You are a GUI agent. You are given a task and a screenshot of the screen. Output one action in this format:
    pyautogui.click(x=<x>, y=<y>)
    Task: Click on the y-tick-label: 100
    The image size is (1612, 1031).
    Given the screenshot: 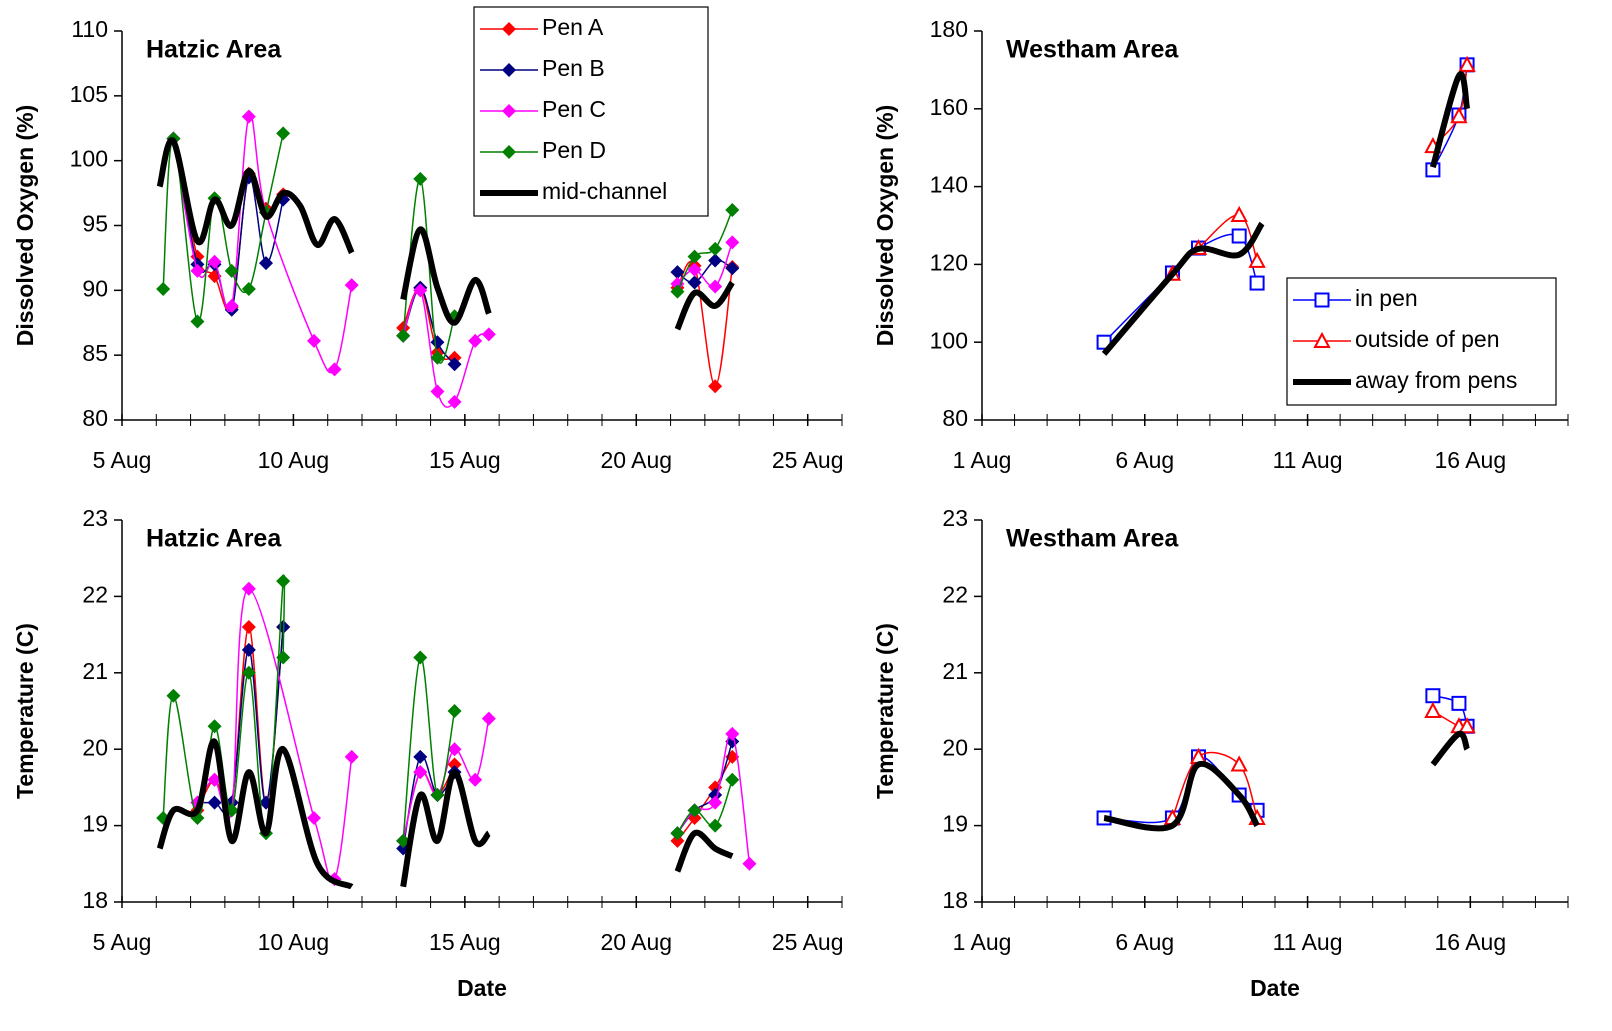 What is the action you would take?
    pyautogui.click(x=89, y=159)
    